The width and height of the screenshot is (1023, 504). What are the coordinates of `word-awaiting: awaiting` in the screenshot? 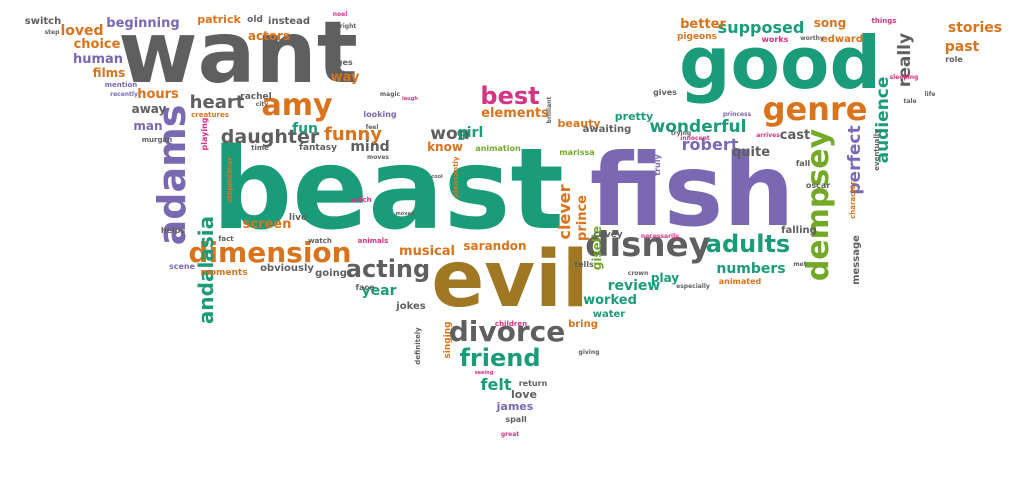 It's located at (607, 129).